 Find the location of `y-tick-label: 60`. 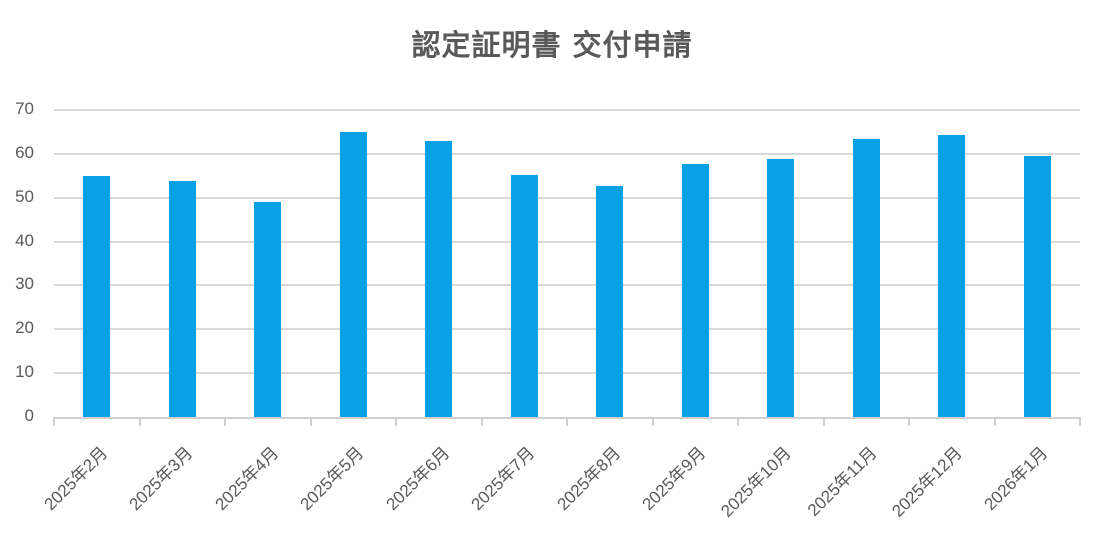

y-tick-label: 60 is located at coordinates (24, 152).